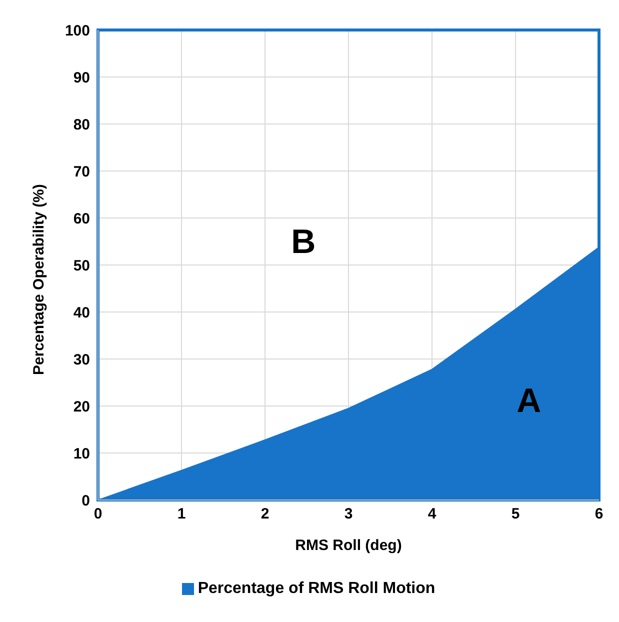 The height and width of the screenshot is (622, 619). Describe the element at coordinates (81, 359) in the screenshot. I see `y-tick-label: 30` at that location.